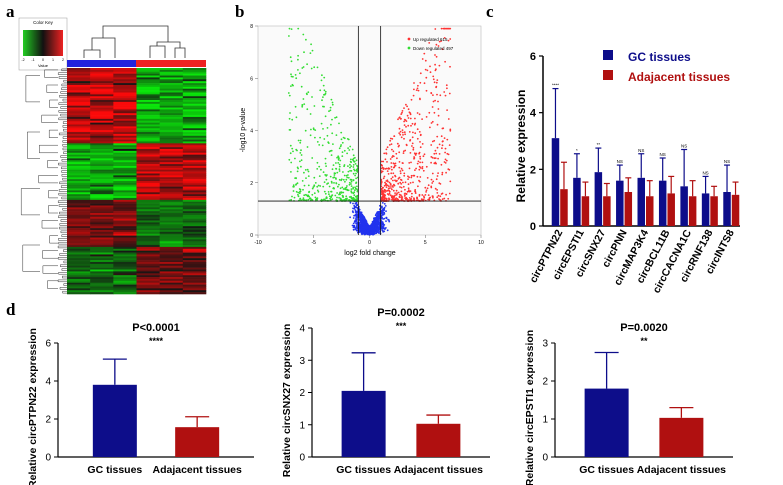  I want to click on panel-d-ytick-label: 1, so click(302, 425).